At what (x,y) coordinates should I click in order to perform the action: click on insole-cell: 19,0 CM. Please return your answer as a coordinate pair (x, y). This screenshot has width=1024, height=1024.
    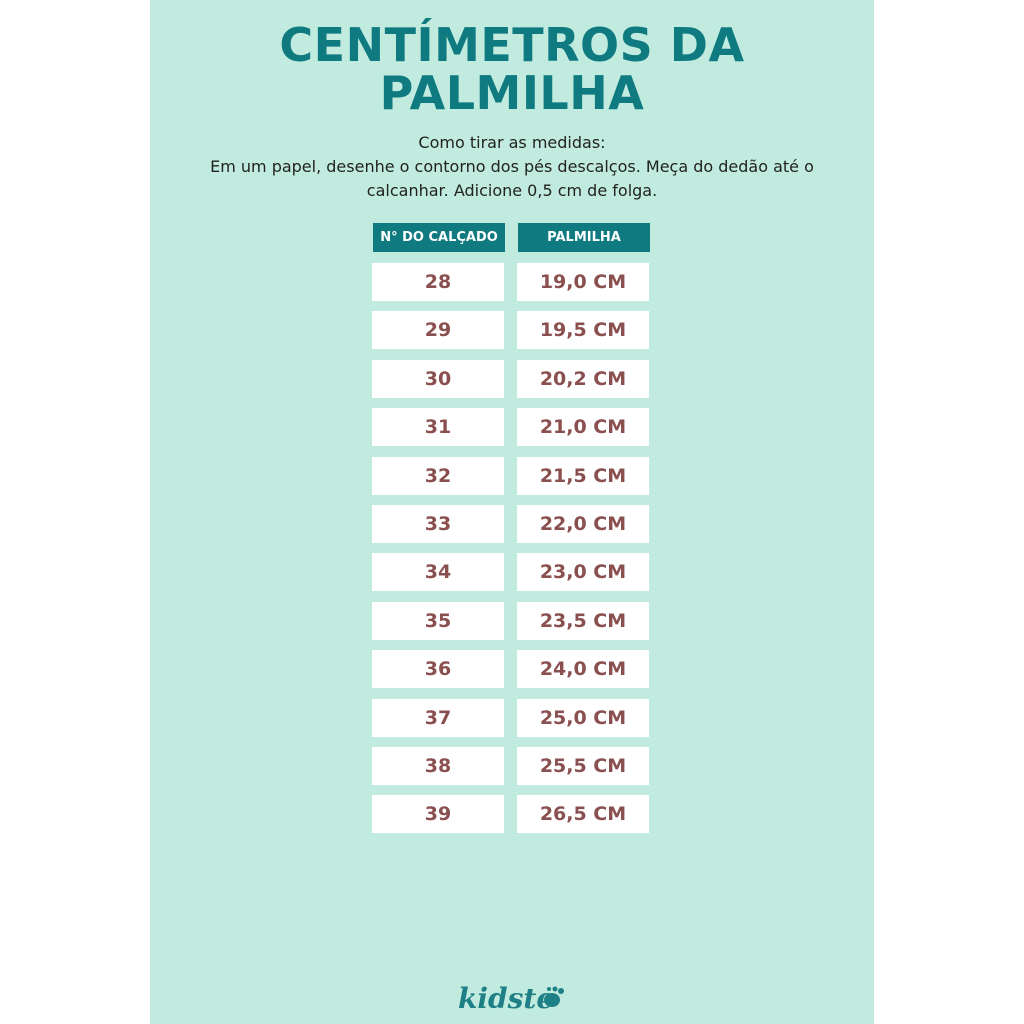
    Looking at the image, I should click on (583, 282).